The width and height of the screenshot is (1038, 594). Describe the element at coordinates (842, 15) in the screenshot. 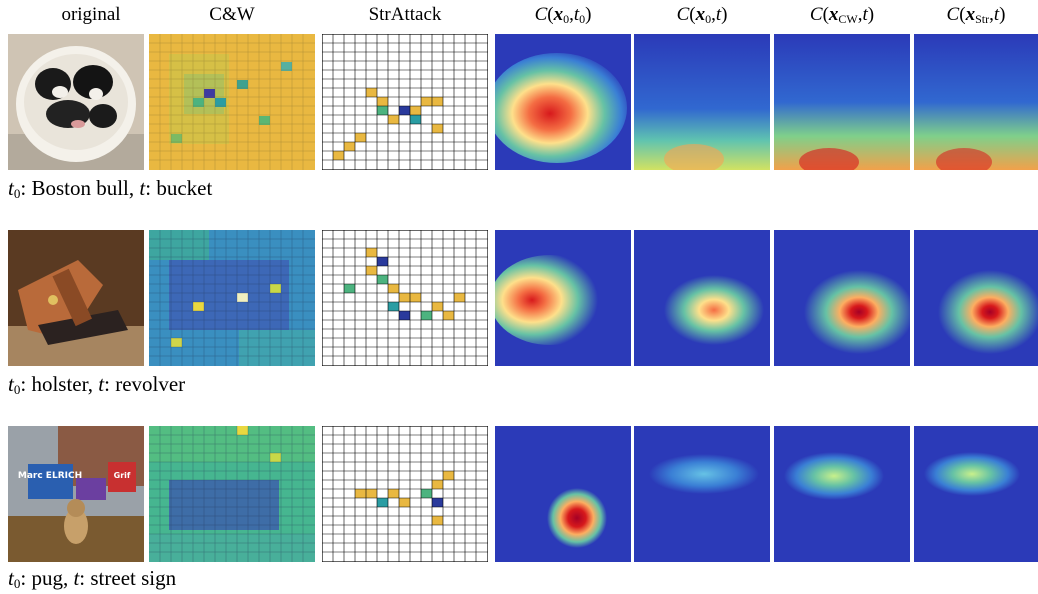

I see `header-c-xcw-t: C(xCW,t)` at that location.